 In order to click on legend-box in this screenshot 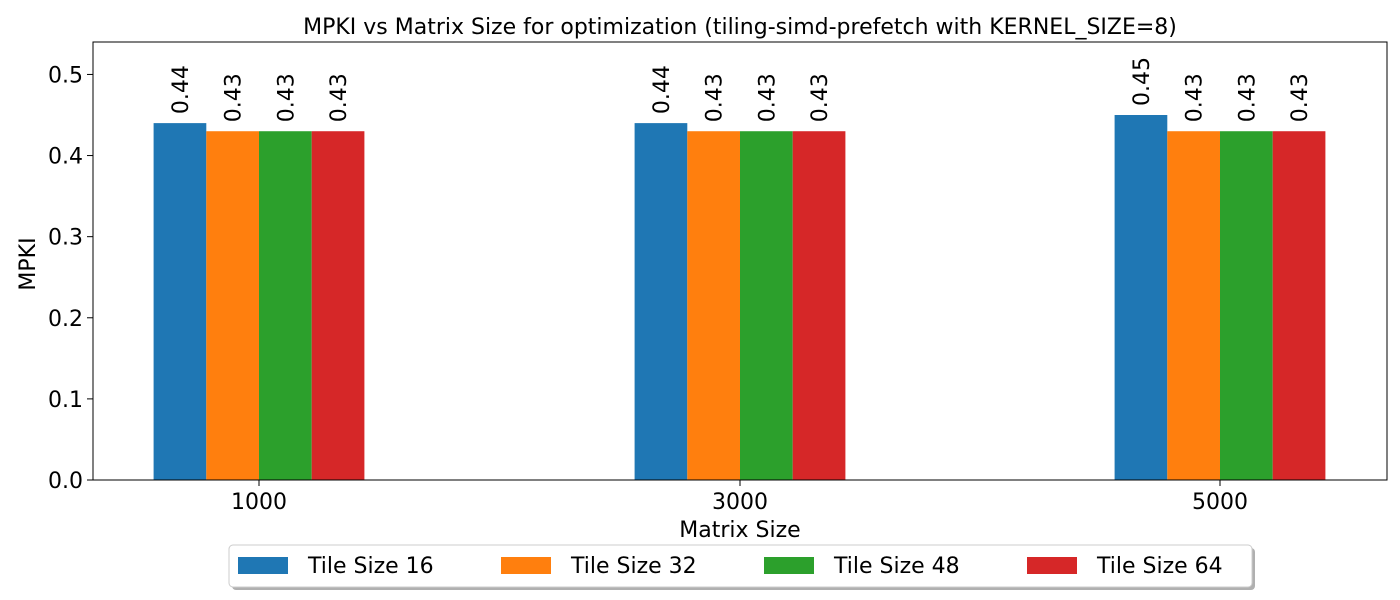, I will do `click(740, 566)`.